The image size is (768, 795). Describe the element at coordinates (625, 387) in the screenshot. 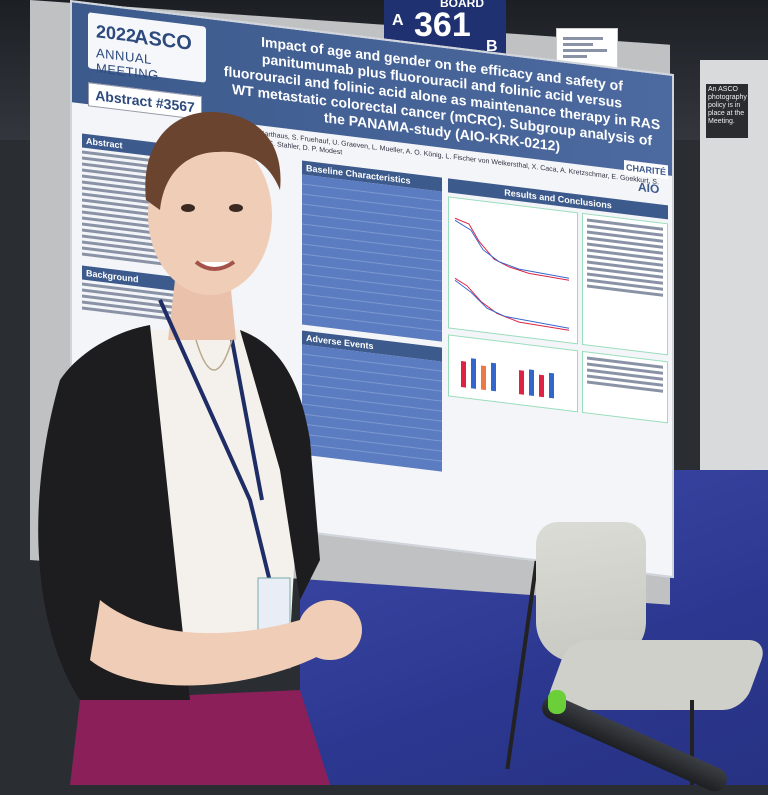

I see `conclusions-text` at that location.